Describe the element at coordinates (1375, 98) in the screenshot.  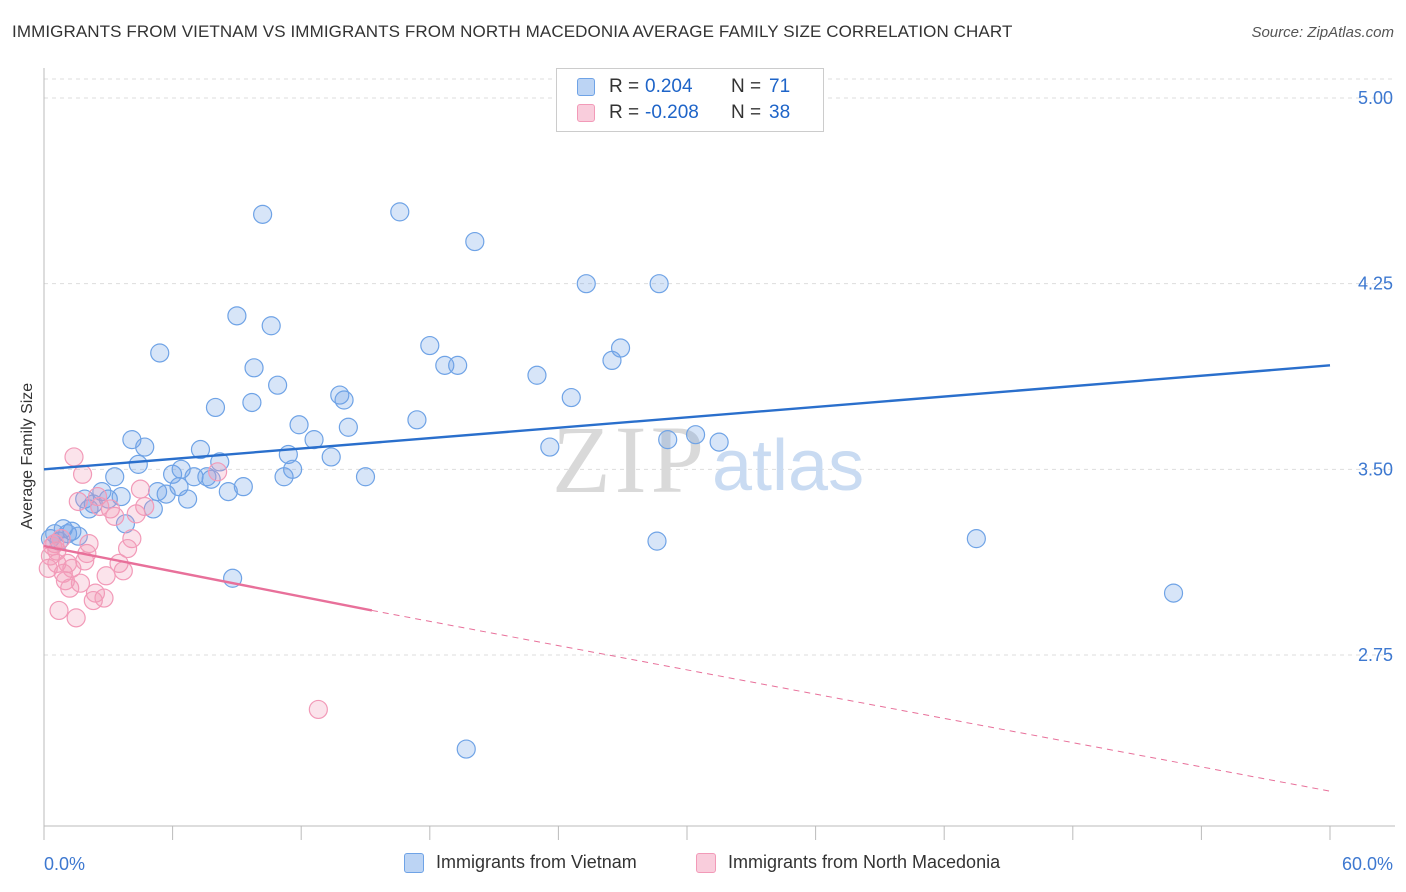
I see `y-tick-label: 5.00` at that location.